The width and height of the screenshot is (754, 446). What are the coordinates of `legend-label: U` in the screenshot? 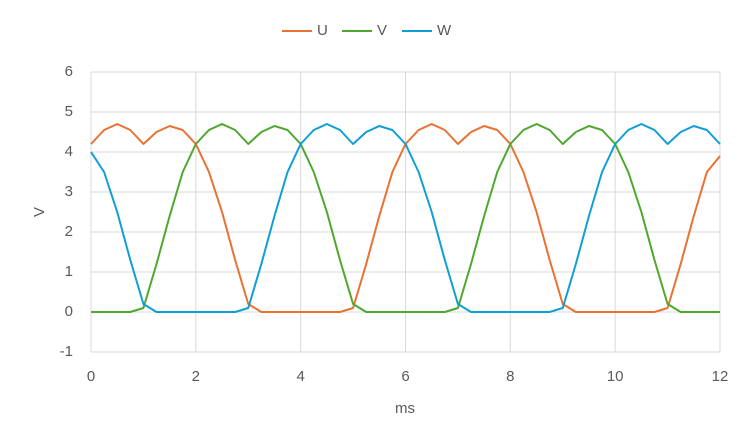 It's located at (322, 30).